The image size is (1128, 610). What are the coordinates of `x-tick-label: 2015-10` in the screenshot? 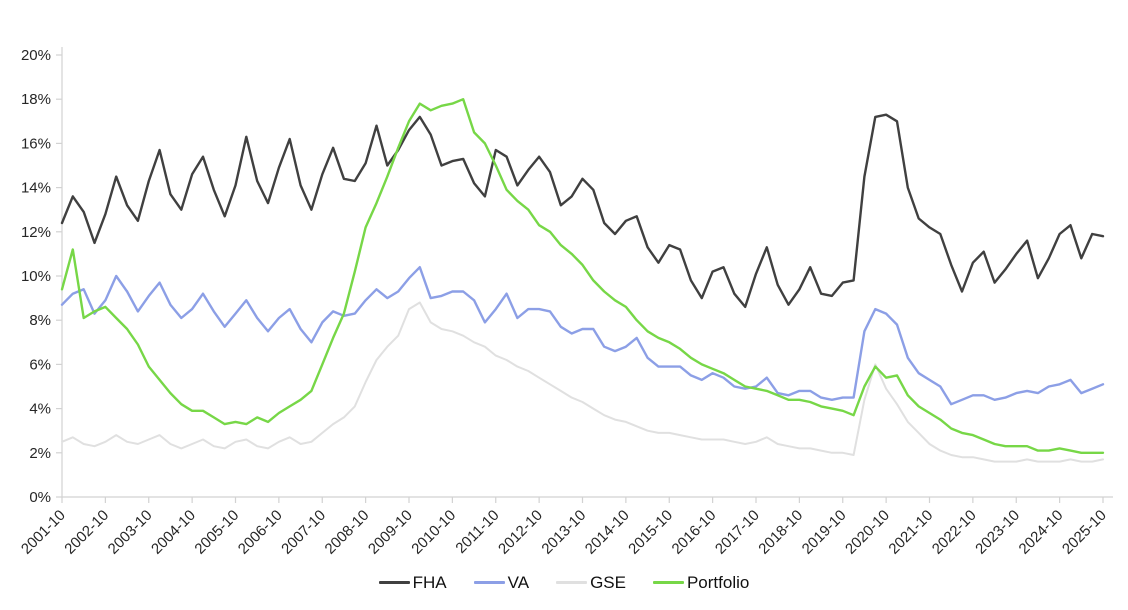 It's located at (650, 532).